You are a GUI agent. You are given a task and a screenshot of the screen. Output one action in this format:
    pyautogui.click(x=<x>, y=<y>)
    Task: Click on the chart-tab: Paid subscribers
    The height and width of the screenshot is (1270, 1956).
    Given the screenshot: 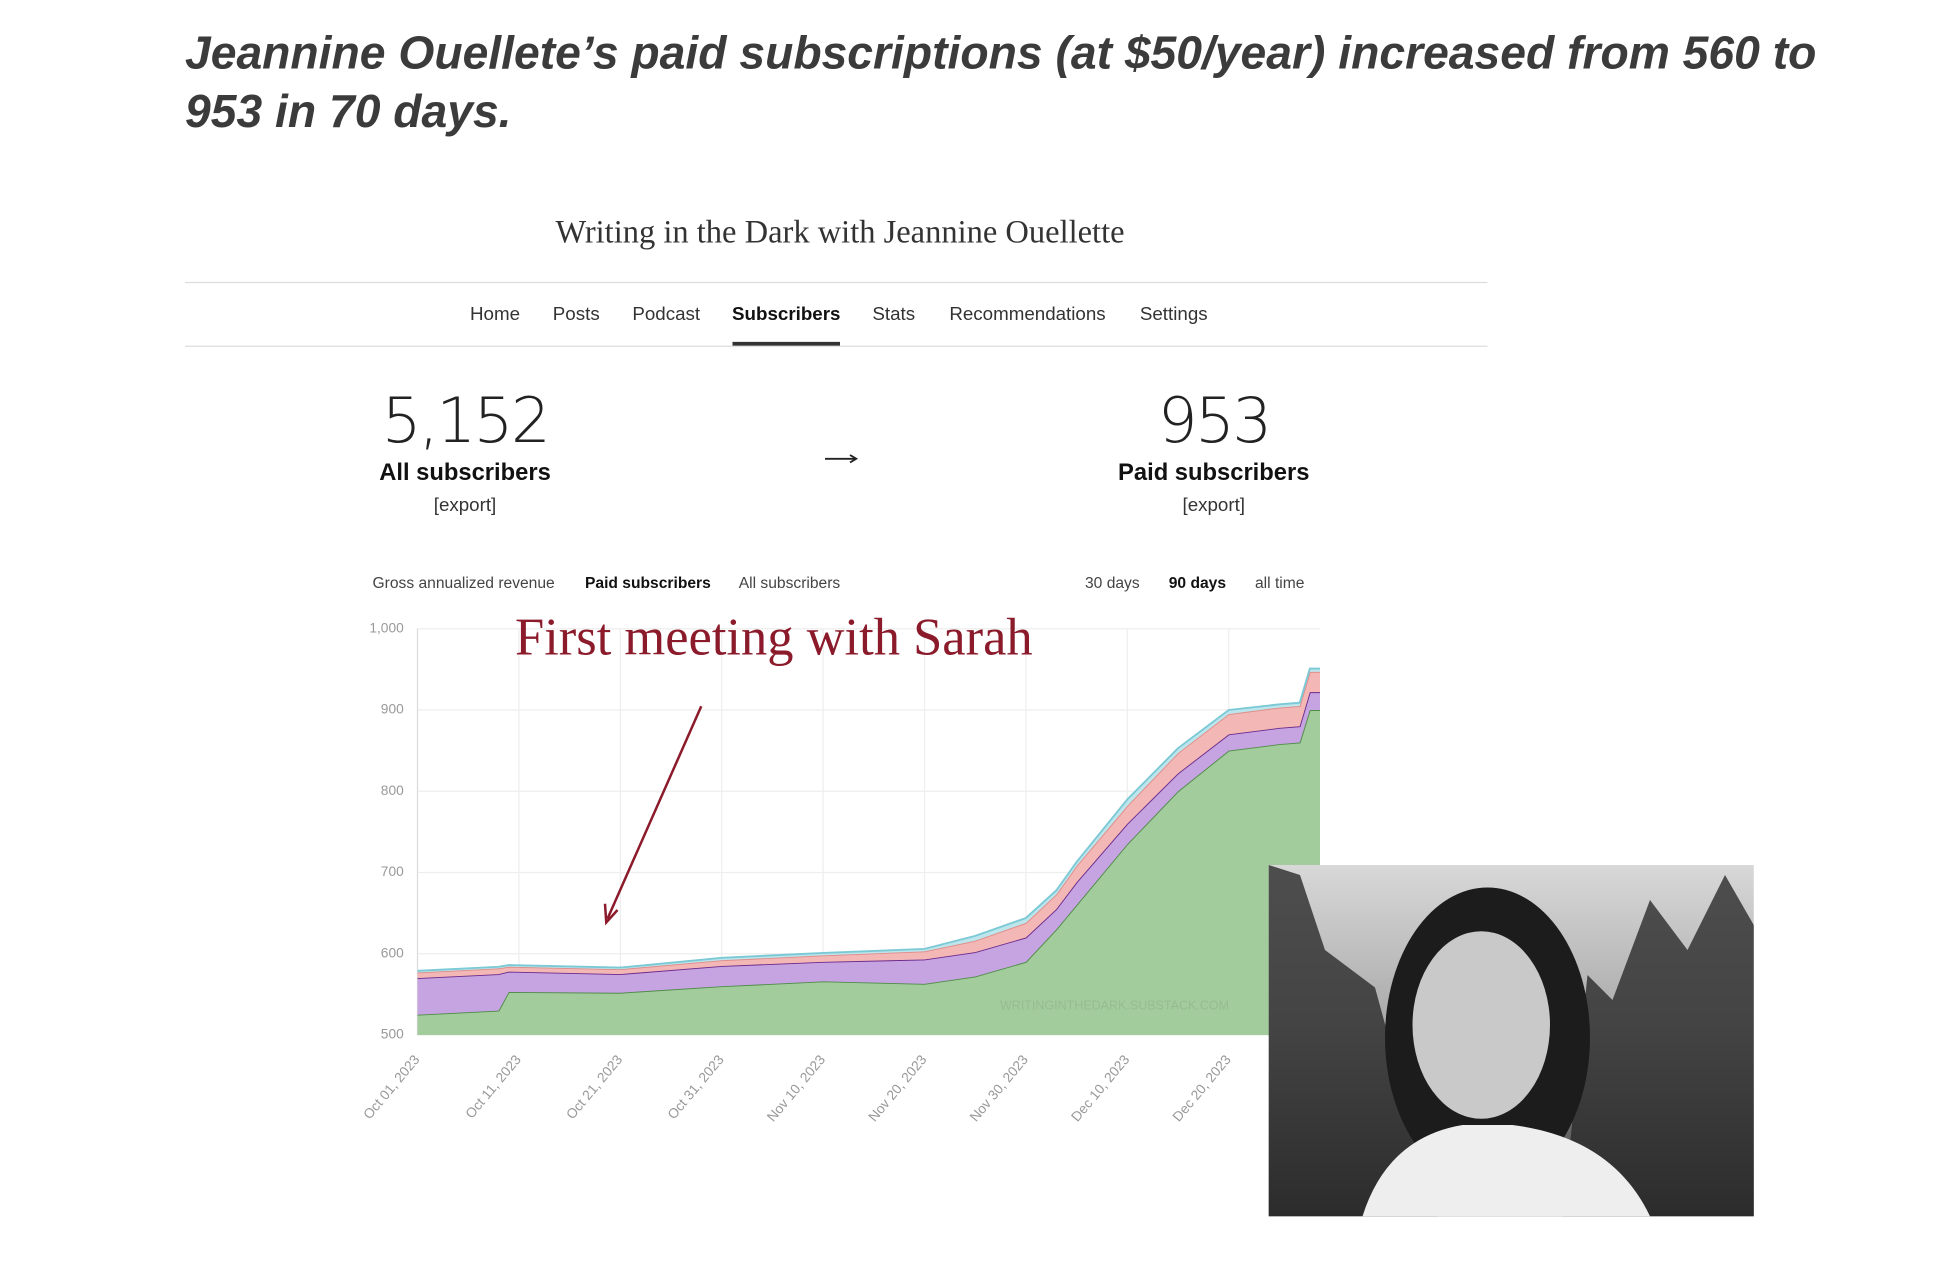 What is the action you would take?
    pyautogui.click(x=648, y=583)
    